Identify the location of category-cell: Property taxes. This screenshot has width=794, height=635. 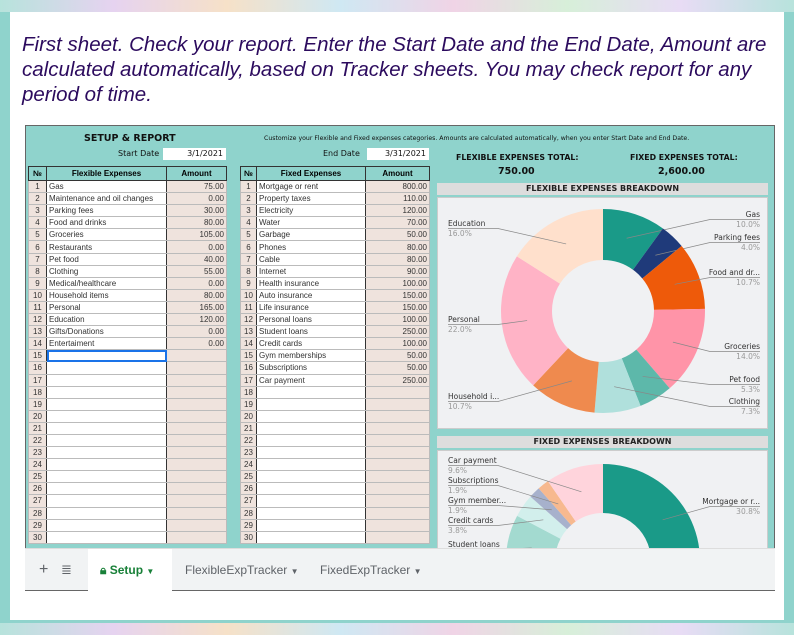
(311, 199).